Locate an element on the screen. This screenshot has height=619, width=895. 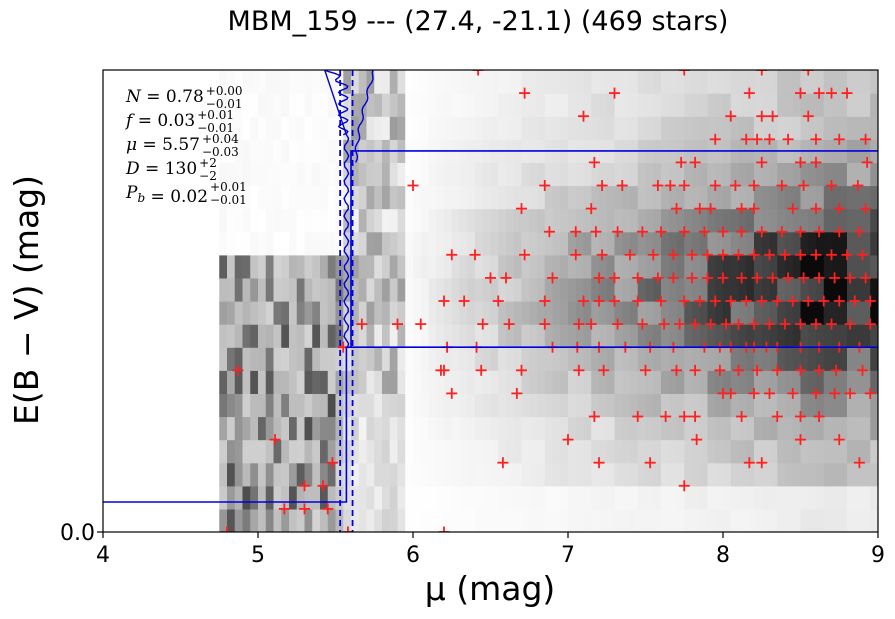
ebv-profile-curve is located at coordinates (348, 209).